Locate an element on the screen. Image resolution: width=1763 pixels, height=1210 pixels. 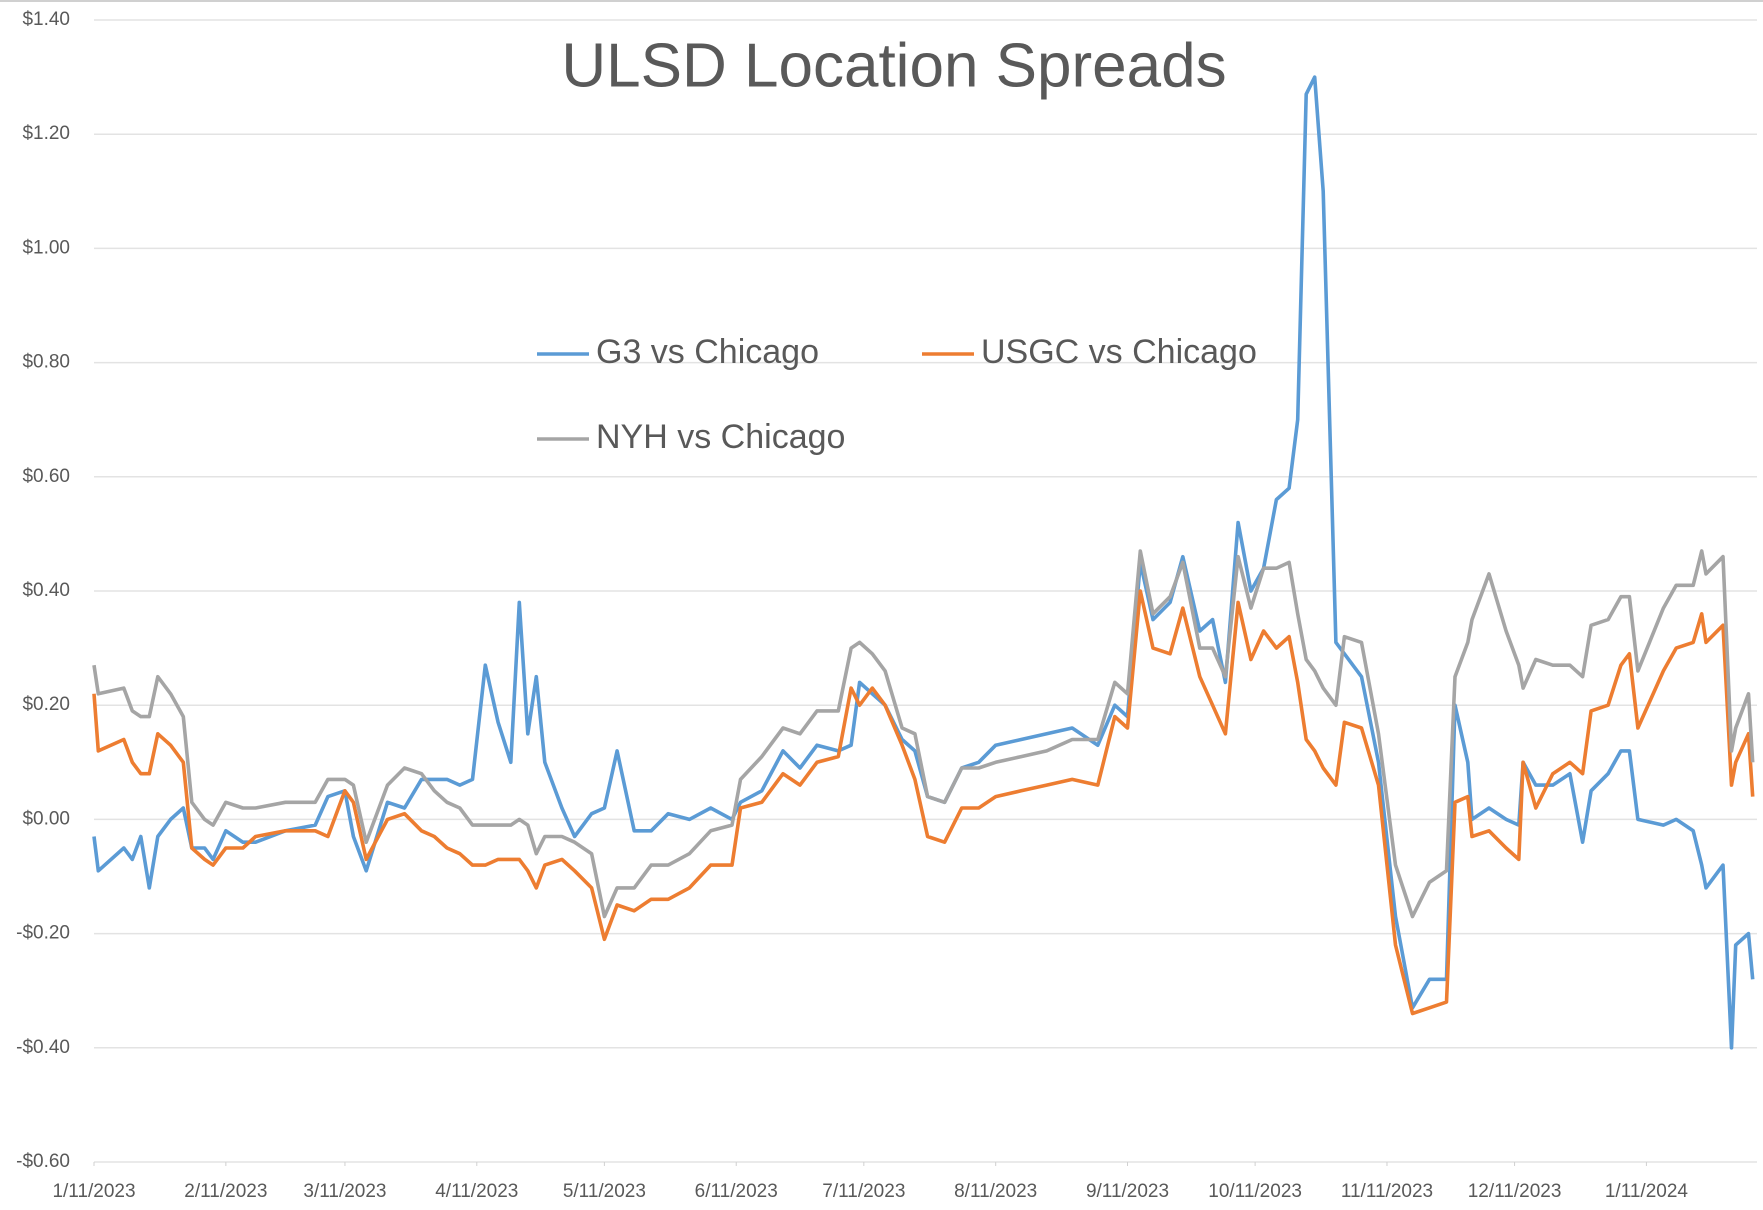
legend-label: USGC vs Chicago is located at coordinates (1119, 352).